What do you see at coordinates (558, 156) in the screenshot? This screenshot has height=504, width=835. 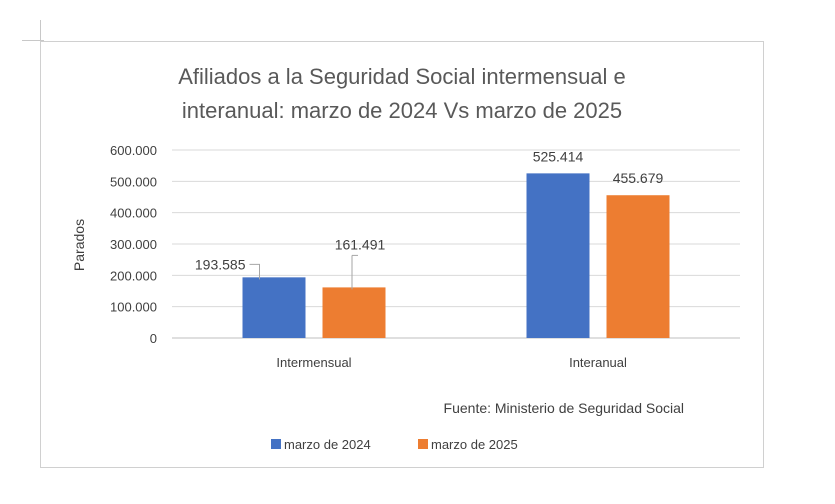 I see `data-label: 525.414` at bounding box center [558, 156].